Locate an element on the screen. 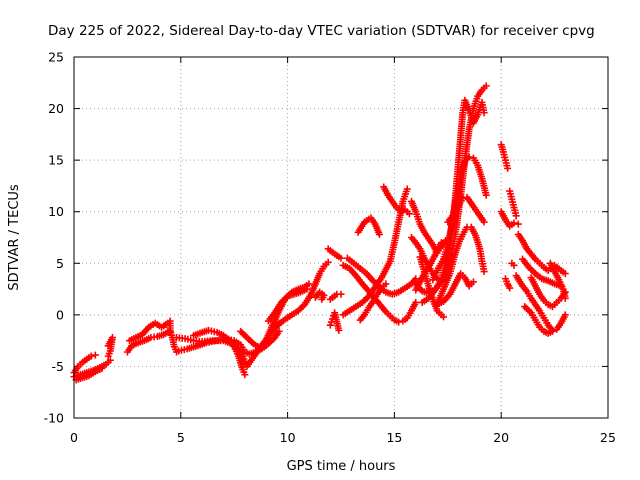 The image size is (640, 480). x-tick-label: 20 is located at coordinates (501, 437).